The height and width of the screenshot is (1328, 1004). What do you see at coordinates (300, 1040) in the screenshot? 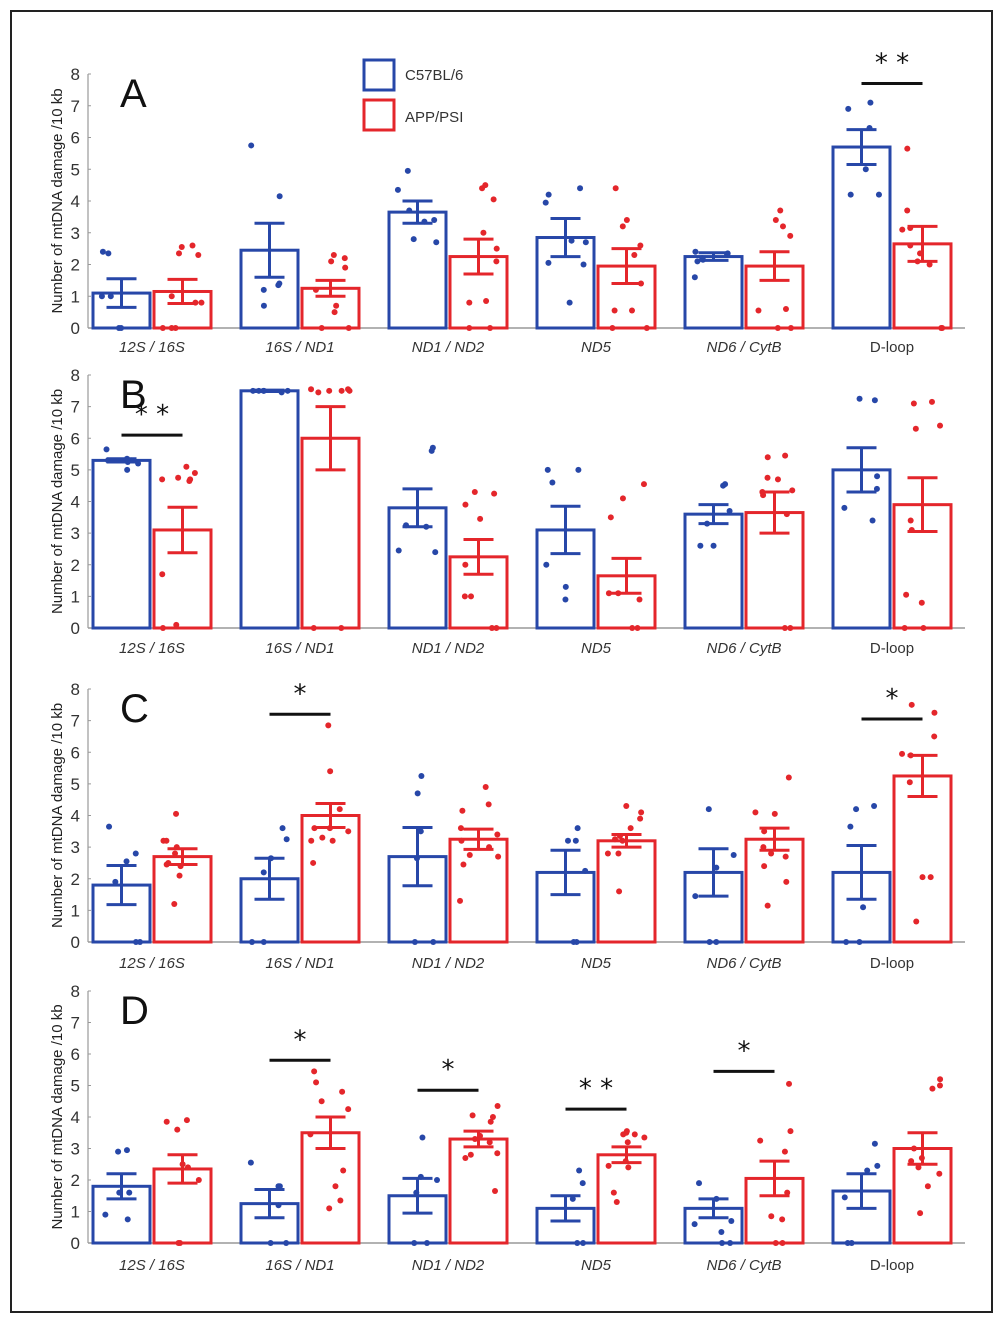
I see `significance-label: *` at bounding box center [300, 1040].